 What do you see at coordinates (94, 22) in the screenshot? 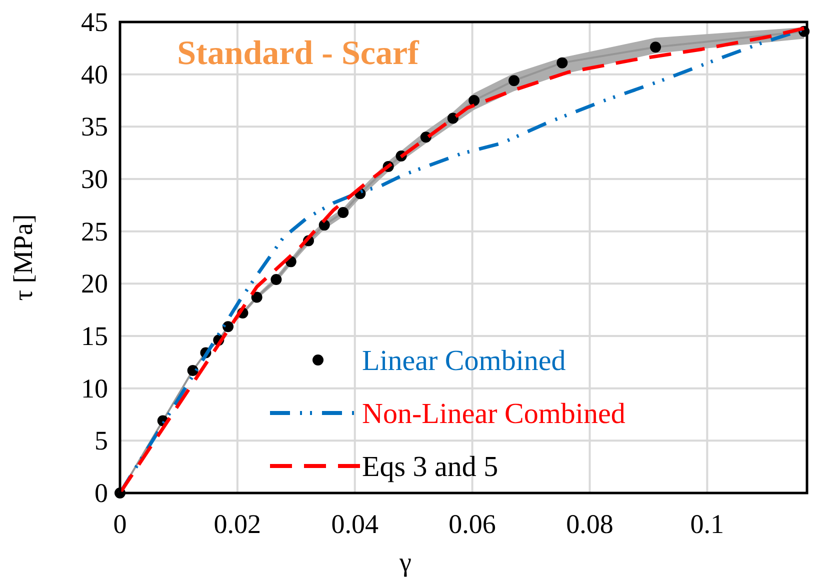
I see `y-tick-label: 45` at bounding box center [94, 22].